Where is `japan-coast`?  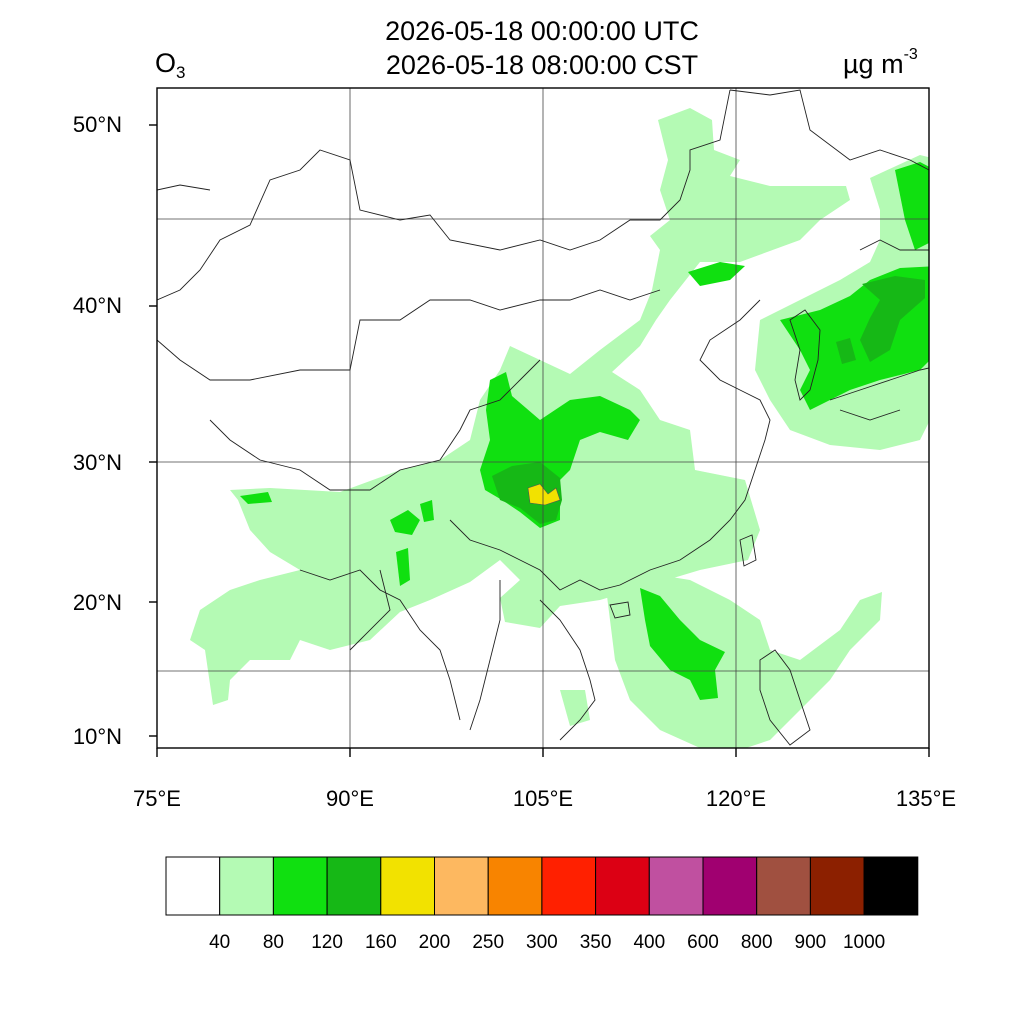 japan-coast is located at coordinates (879, 394).